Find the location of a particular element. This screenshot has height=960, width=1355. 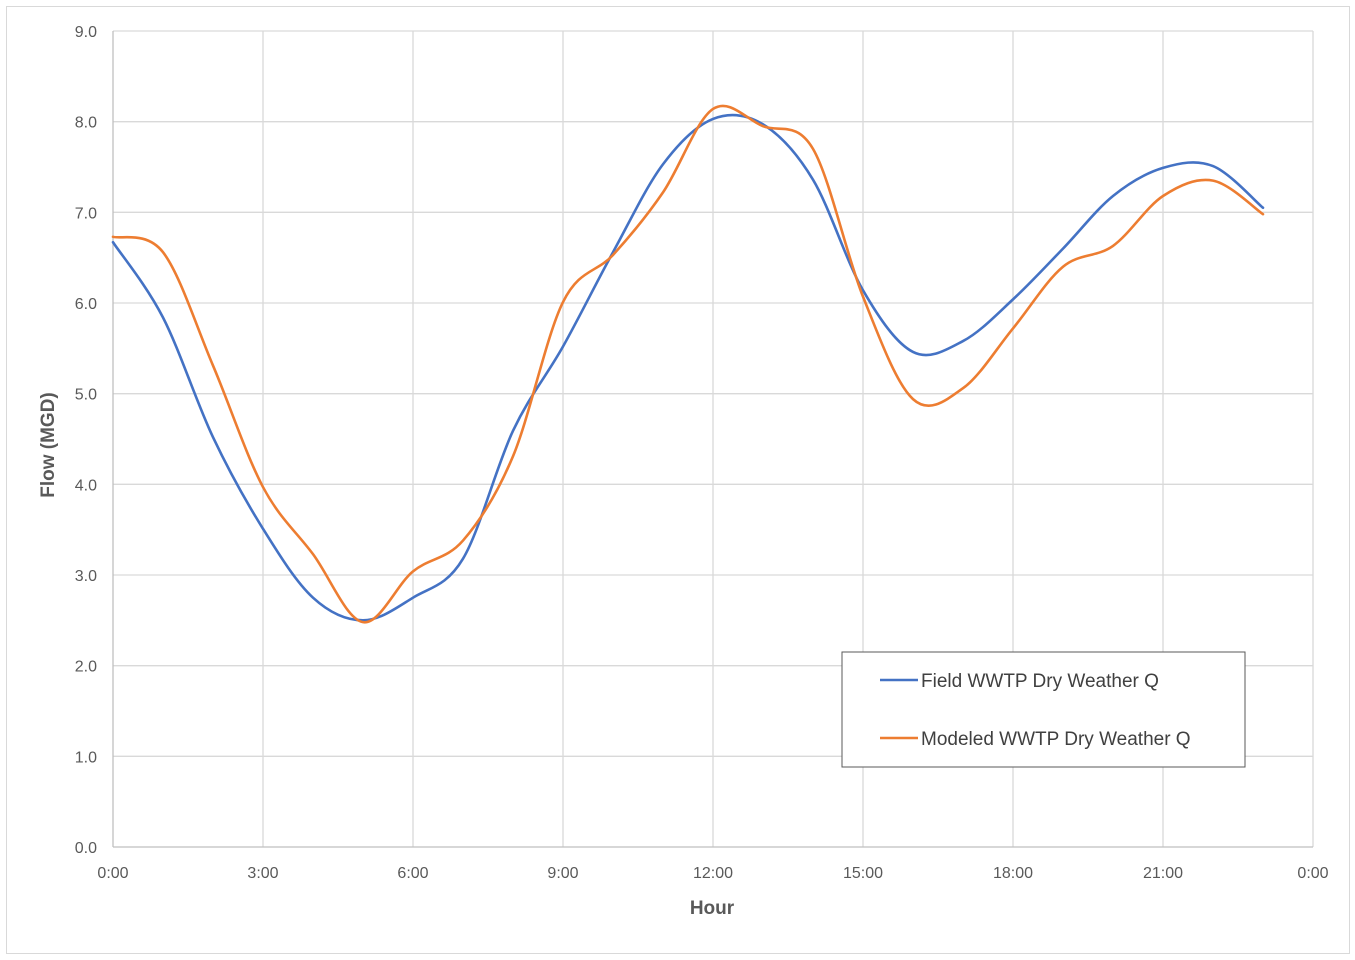

y-axis-title: Flow (MGD) is located at coordinates (48, 445).